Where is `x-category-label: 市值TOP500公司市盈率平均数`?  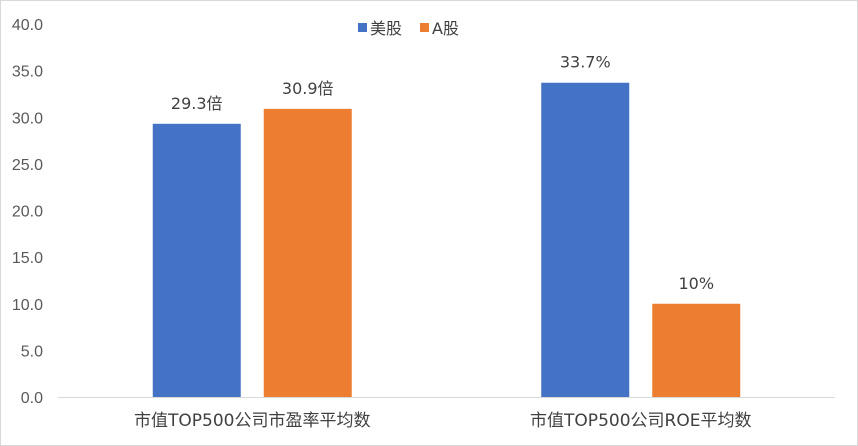 x-category-label: 市值TOP500公司市盈率平均数 is located at coordinates (252, 421).